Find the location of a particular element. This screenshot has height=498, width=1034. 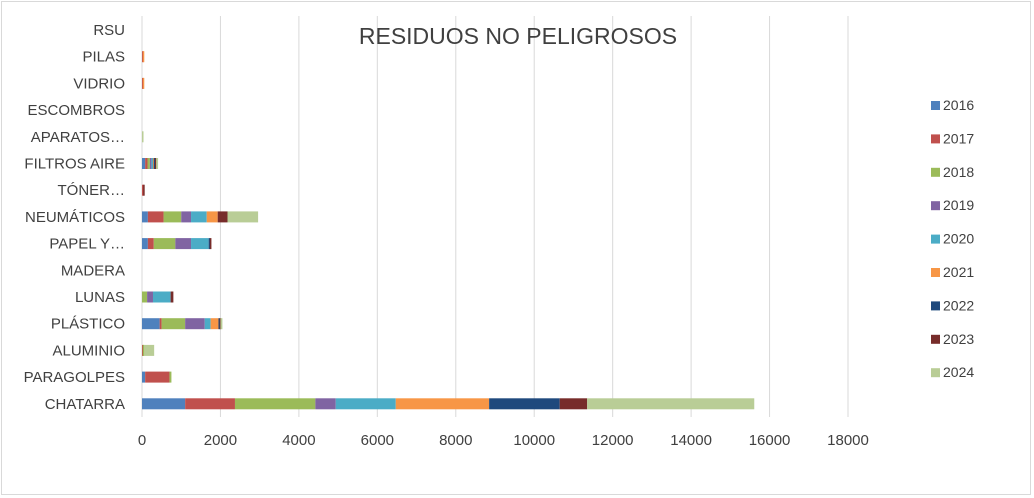

x-tick-label: 10000 is located at coordinates (534, 440).